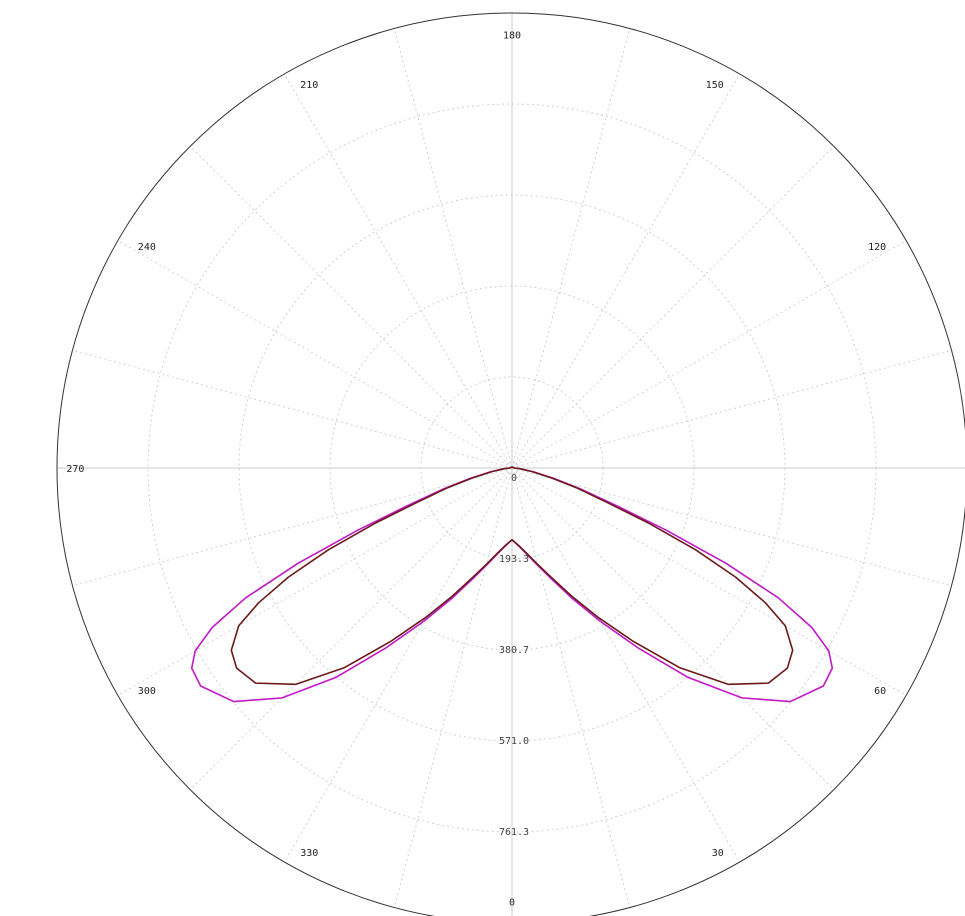  Describe the element at coordinates (512, 35) in the screenshot. I see `angle-tick-label: 180` at that location.